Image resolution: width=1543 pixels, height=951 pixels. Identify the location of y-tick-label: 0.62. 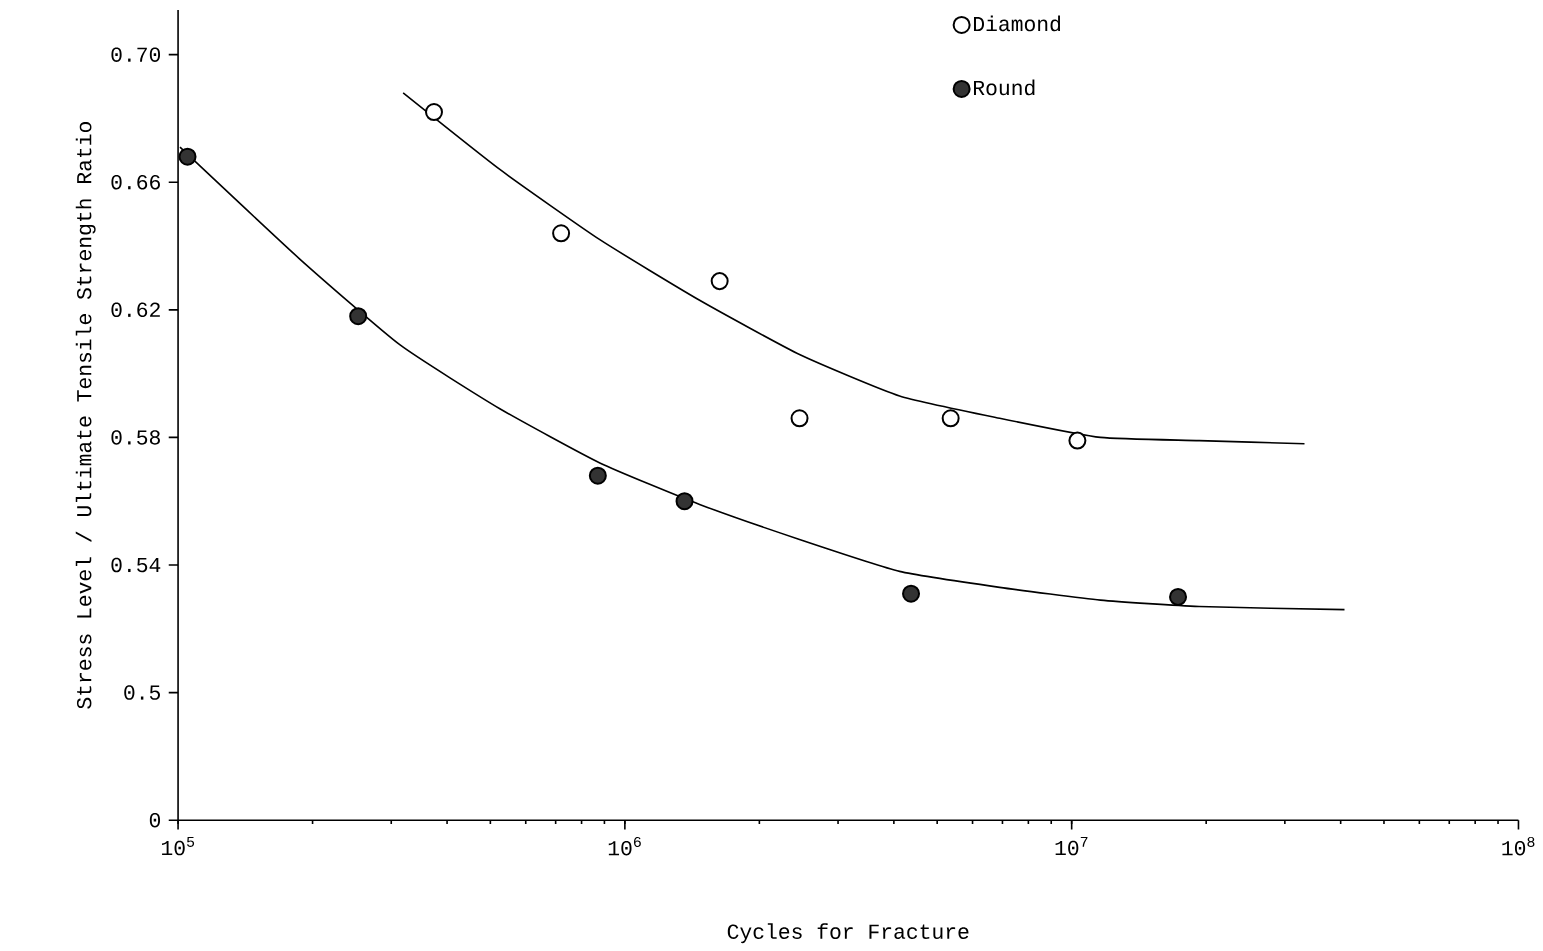
(135, 310).